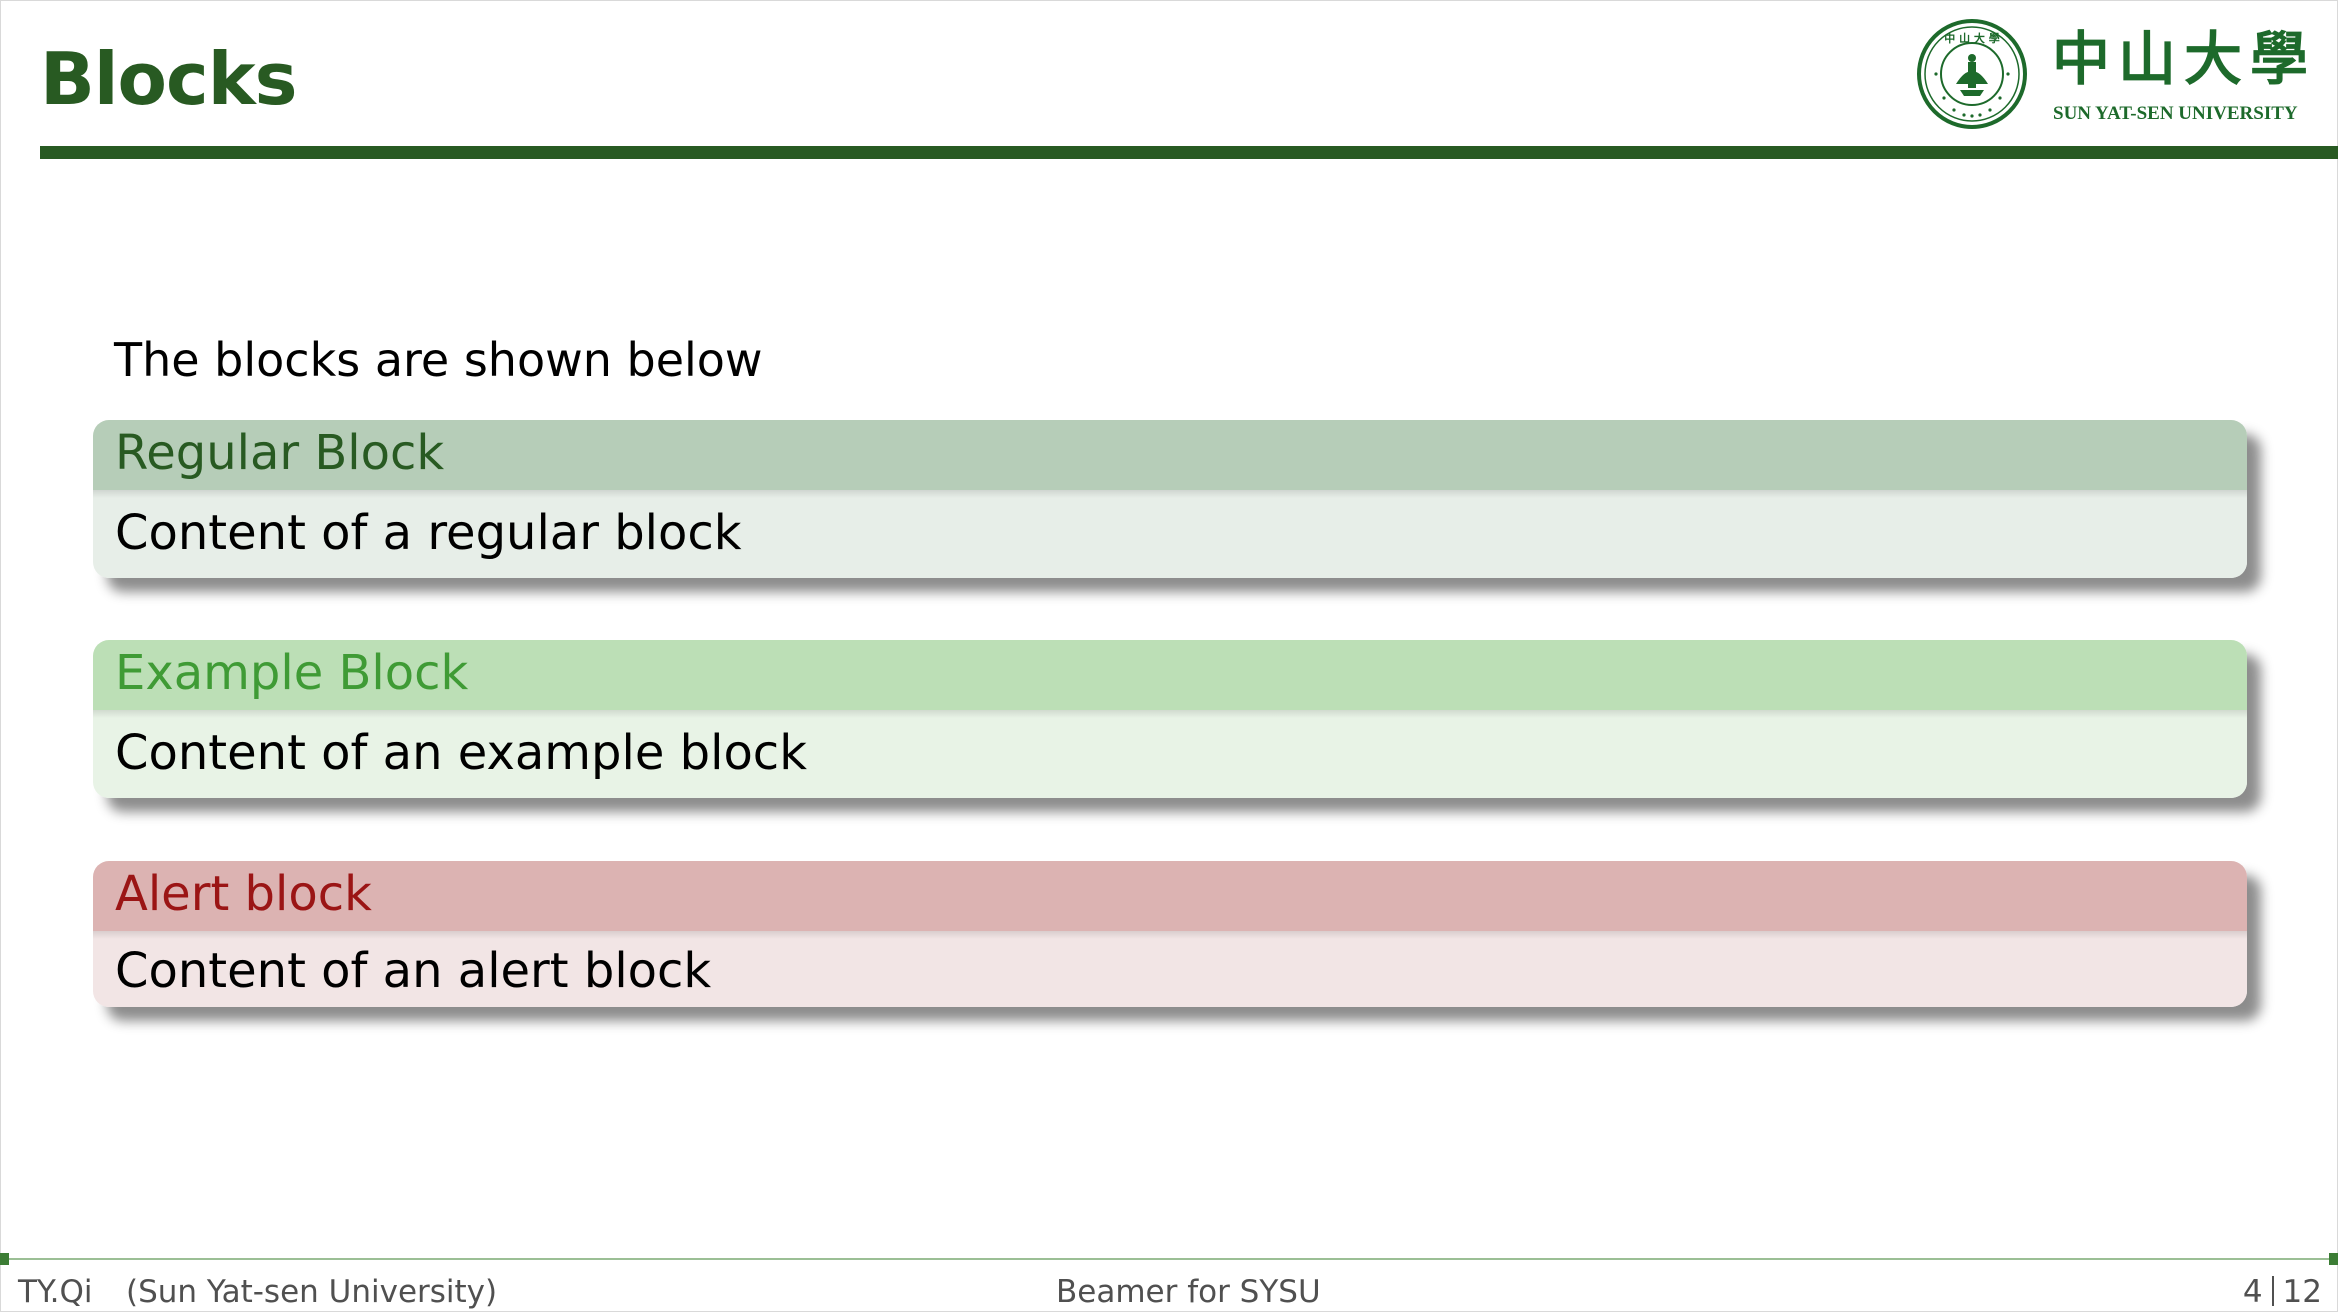 Image resolution: width=2338 pixels, height=1312 pixels. What do you see at coordinates (1972, 38) in the screenshot?
I see `seal-top-text: 中 山 大 學` at bounding box center [1972, 38].